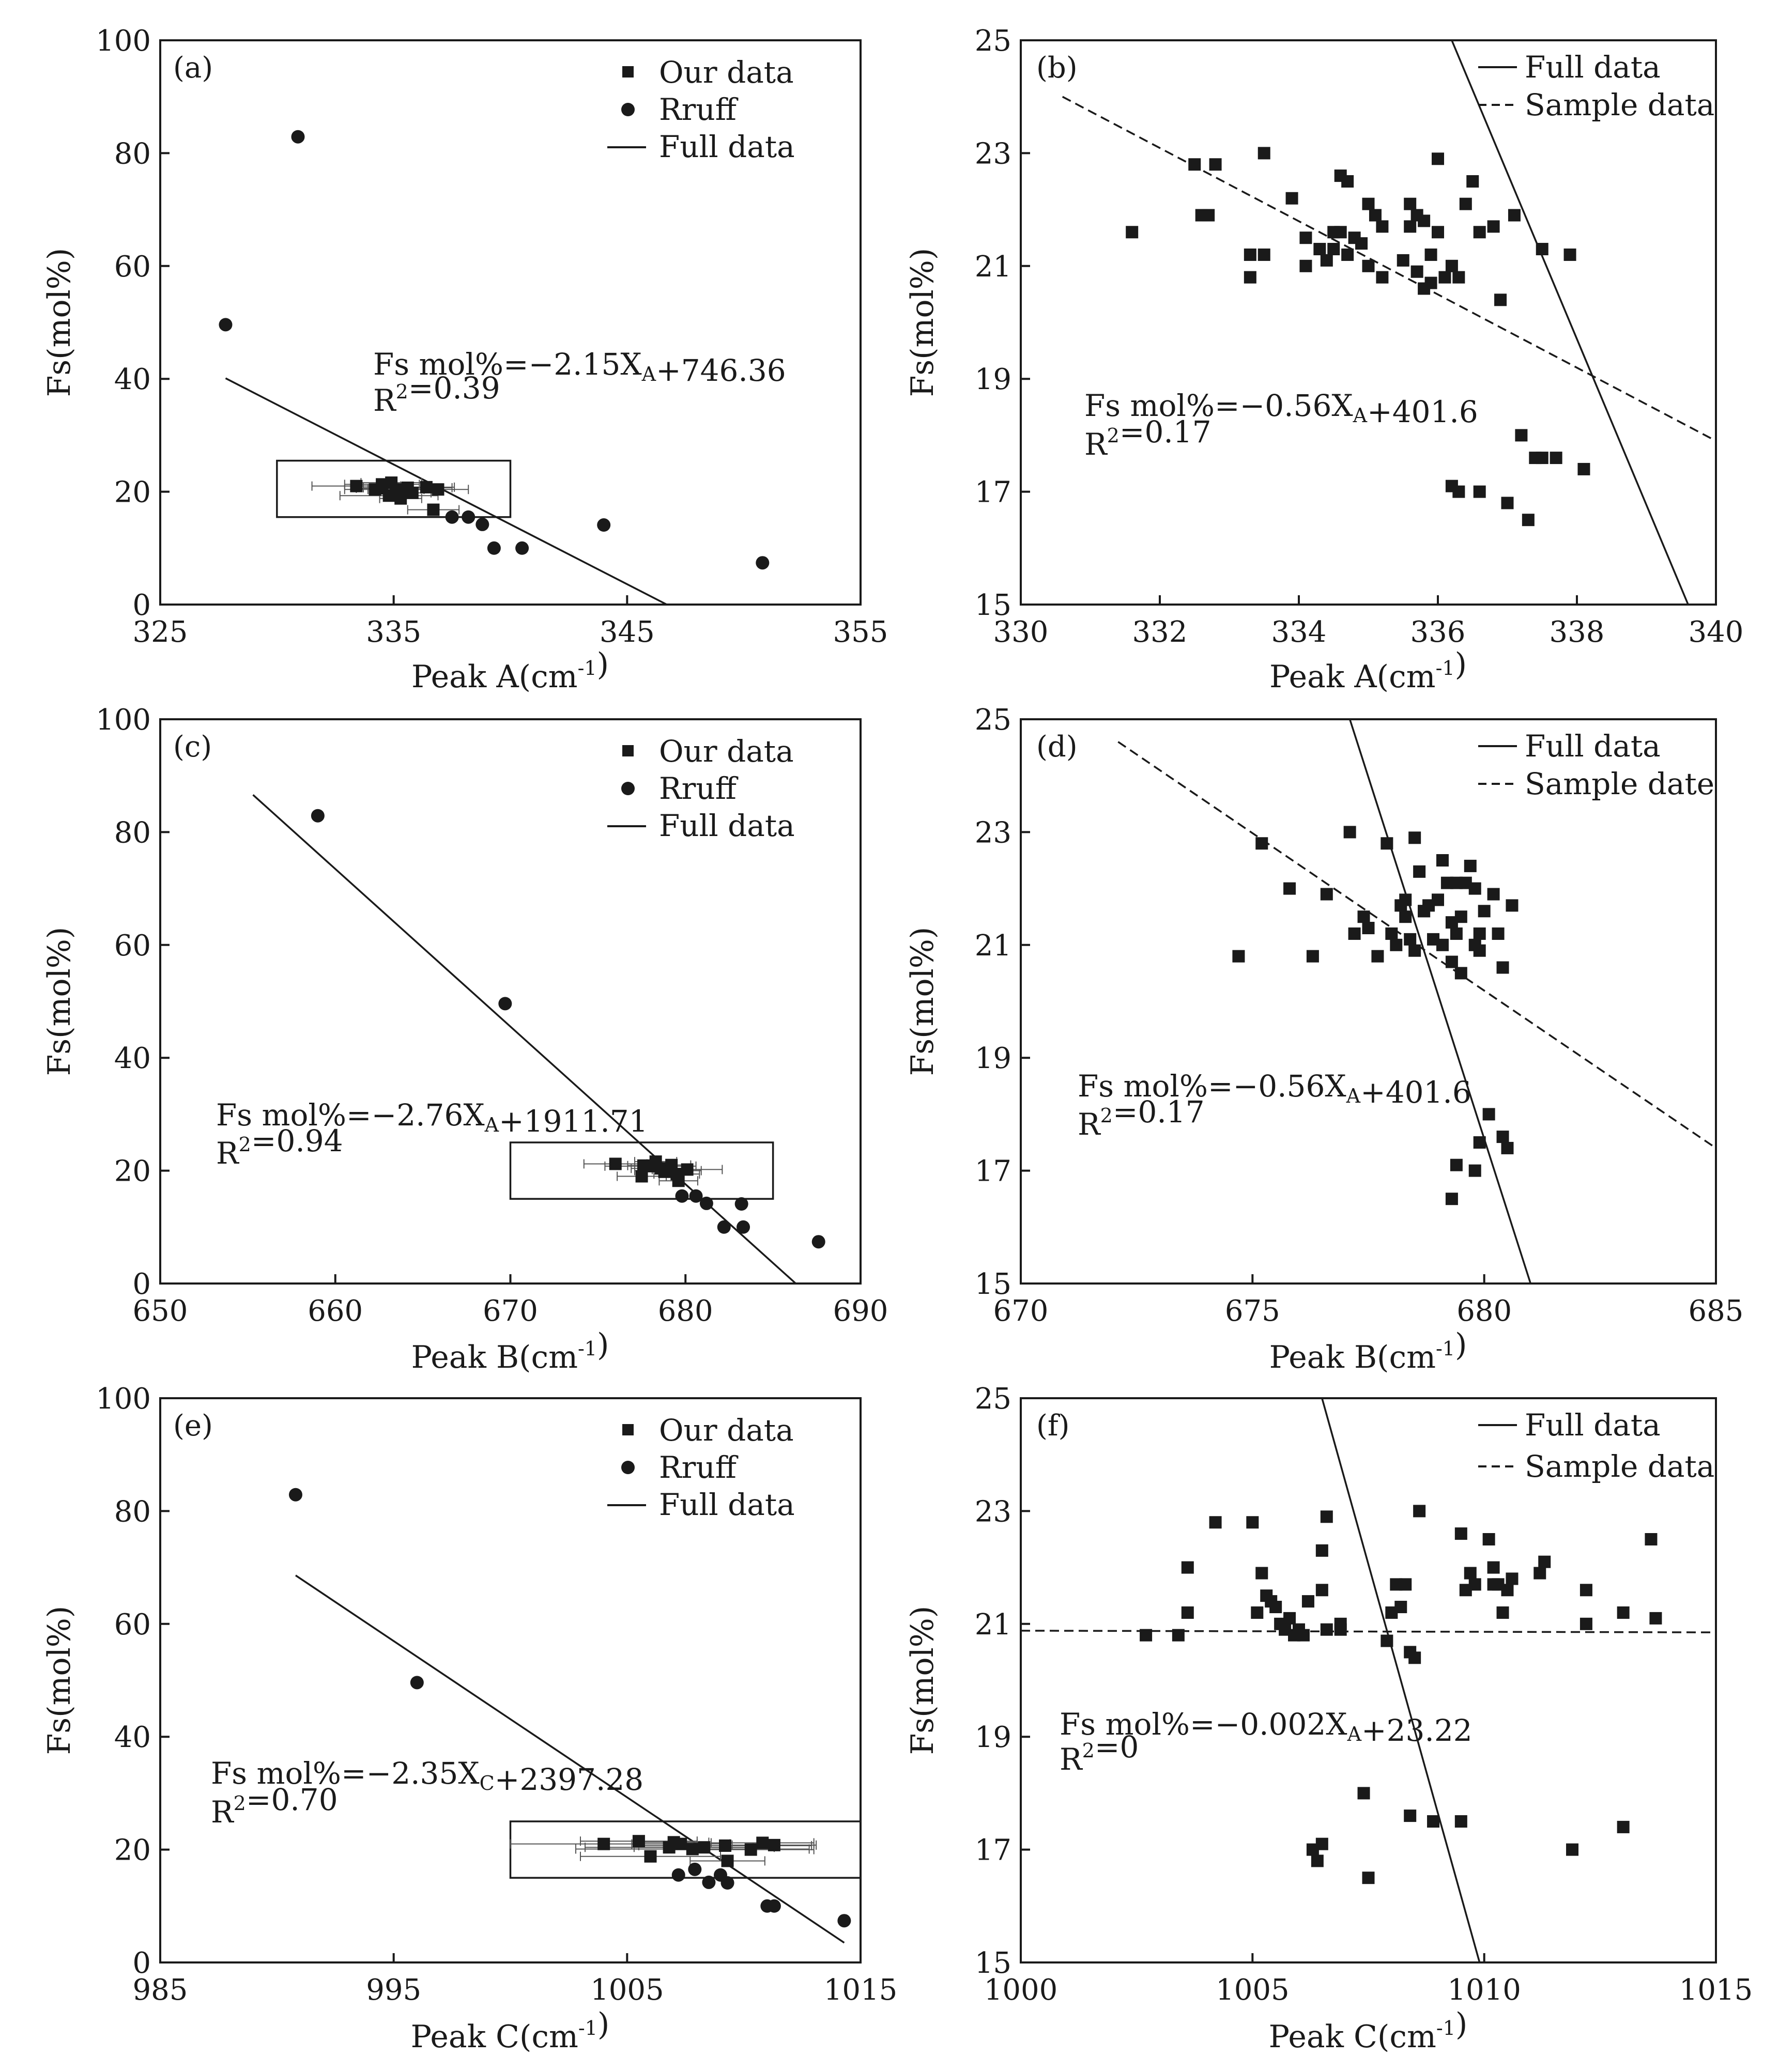  I want to click on axis-ticks: 330 332 334 336 338 340 15 17 19 21 23 25, so click(1360, 336).